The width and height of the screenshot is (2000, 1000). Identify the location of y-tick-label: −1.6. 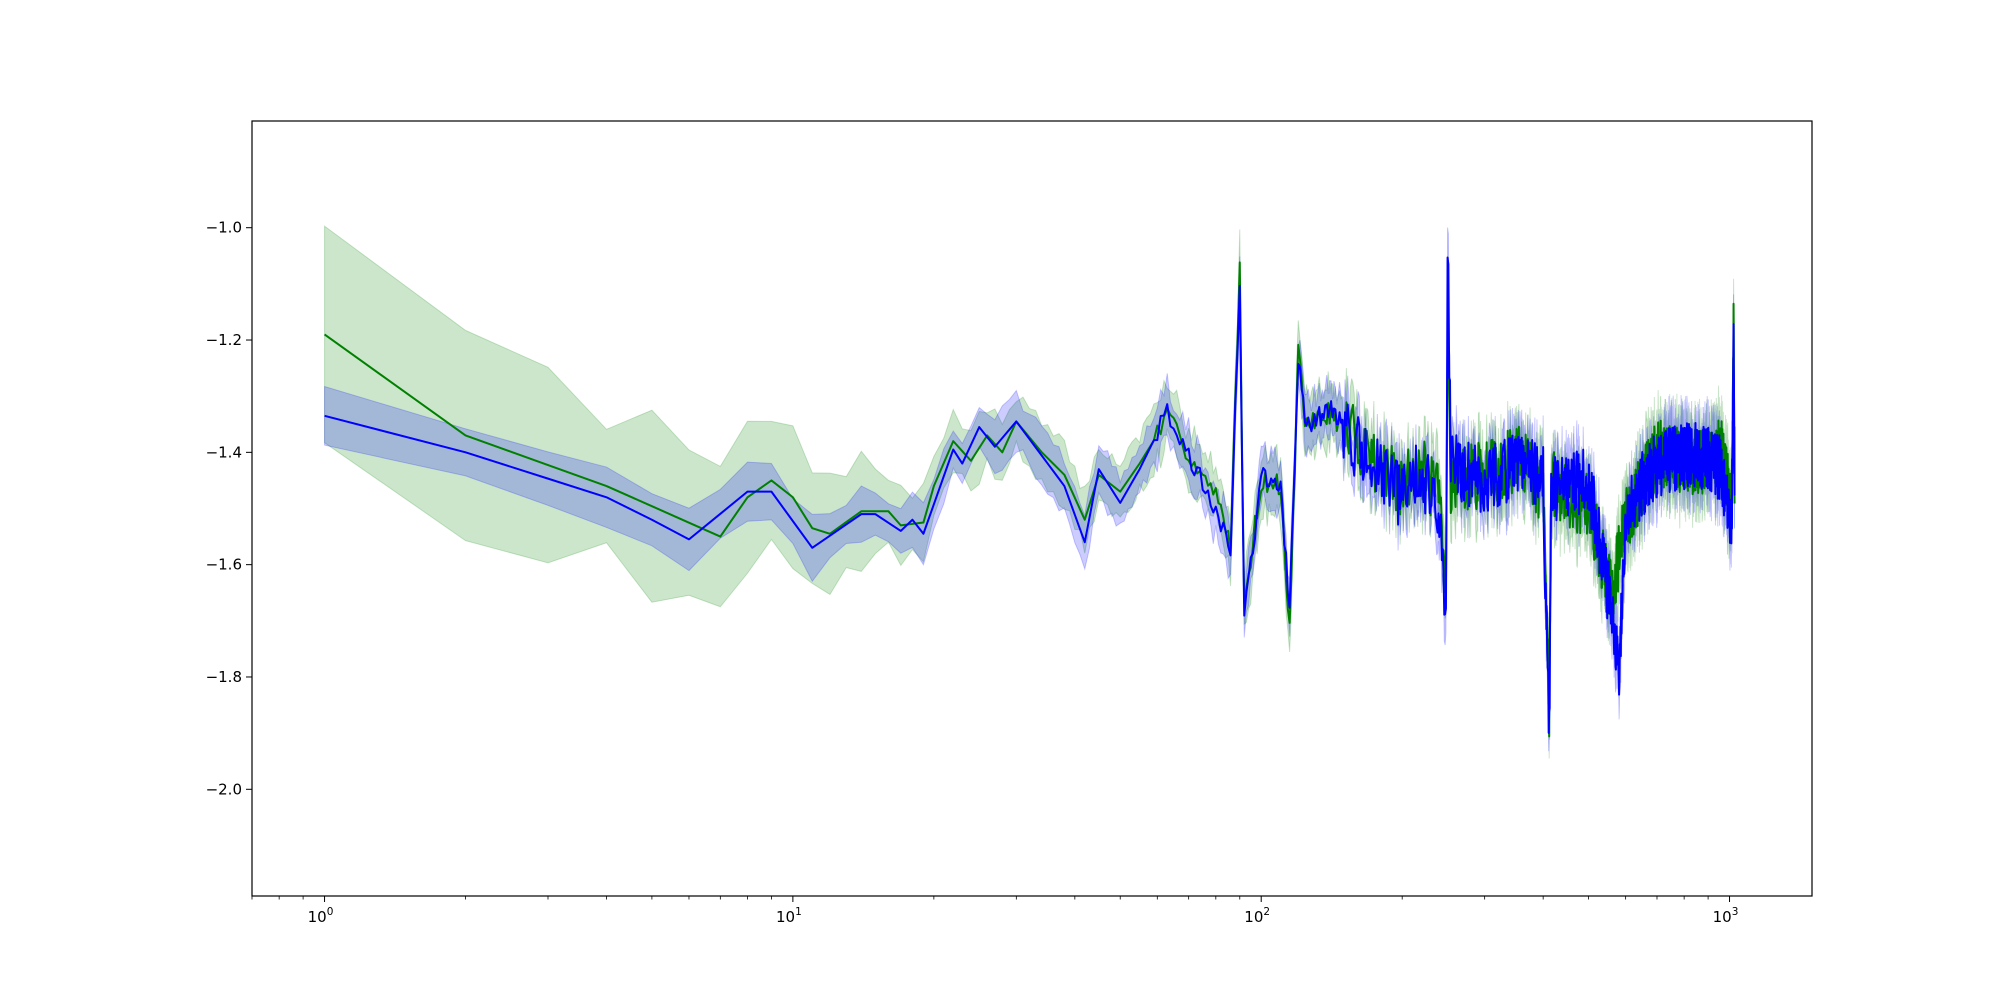
(224, 565).